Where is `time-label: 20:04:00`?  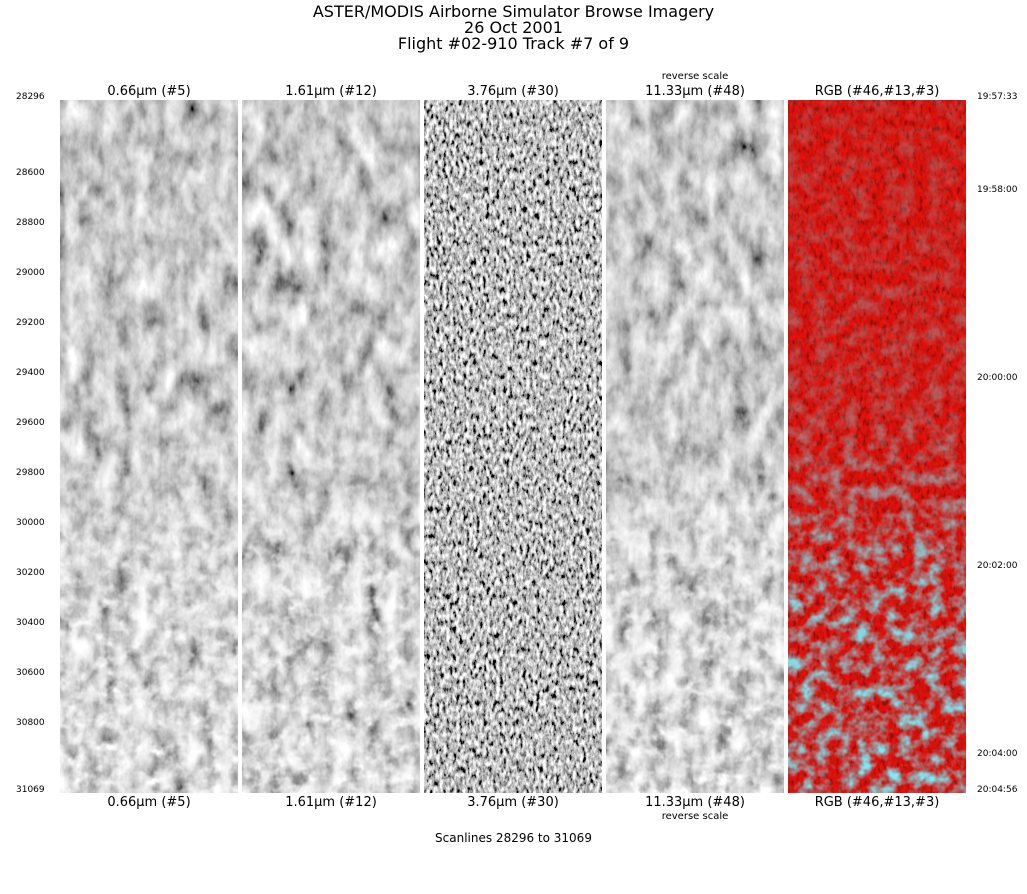 time-label: 20:04:00 is located at coordinates (997, 754).